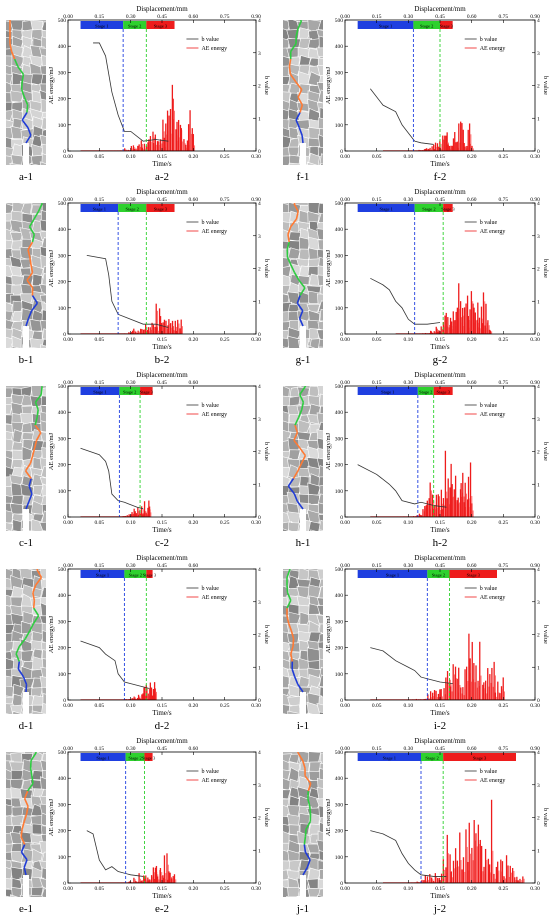 This screenshot has height=916, width=550. What do you see at coordinates (339, 73) in the screenshot?
I see `y-tick-label: 300` at bounding box center [339, 73].